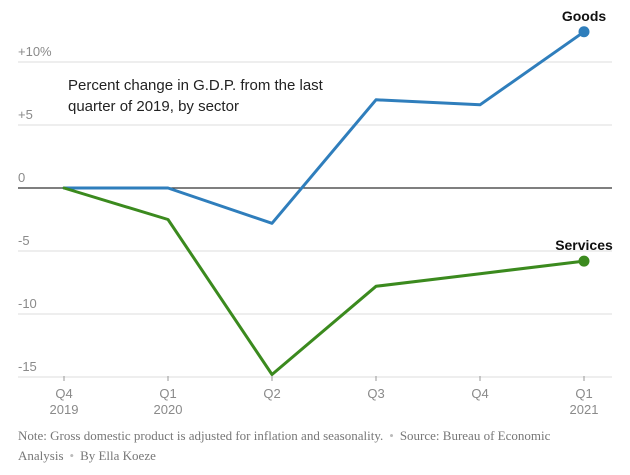  I want to click on series-labels: Goods Services, so click(584, 130).